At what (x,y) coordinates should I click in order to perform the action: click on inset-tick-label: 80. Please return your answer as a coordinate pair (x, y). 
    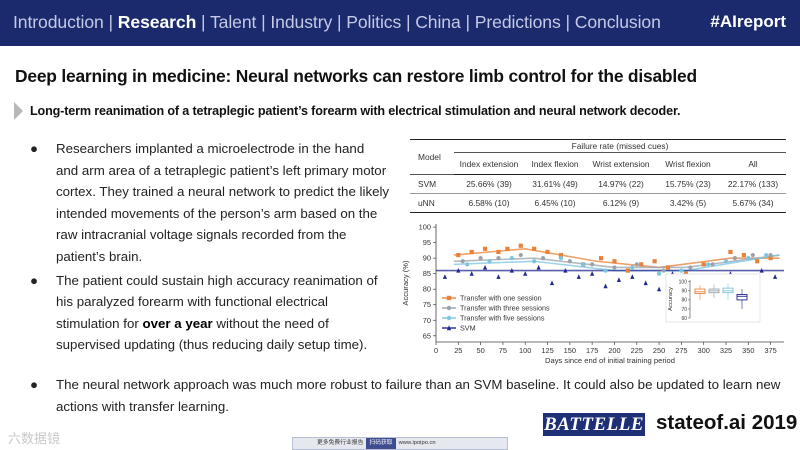
    Looking at the image, I should click on (684, 301).